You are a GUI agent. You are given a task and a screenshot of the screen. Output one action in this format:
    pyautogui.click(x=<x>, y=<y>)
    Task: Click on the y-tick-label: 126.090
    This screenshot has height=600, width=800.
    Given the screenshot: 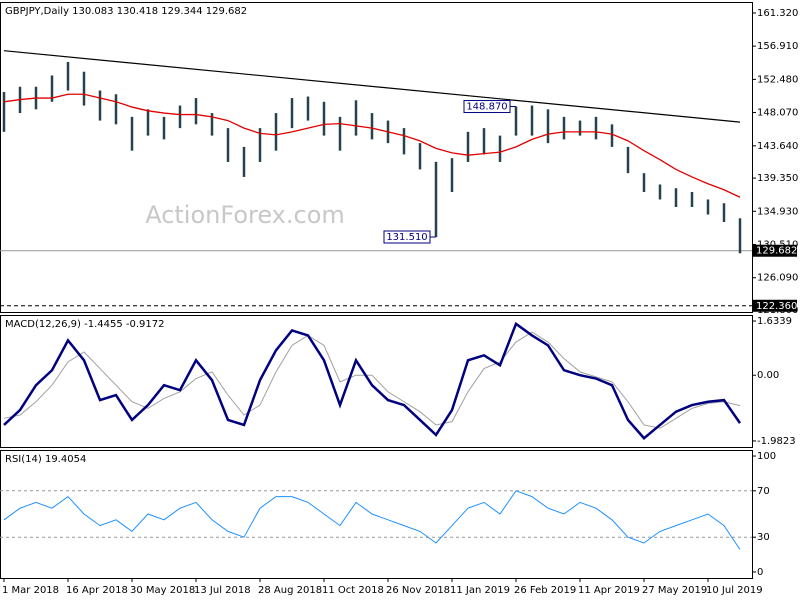 What is the action you would take?
    pyautogui.click(x=777, y=278)
    